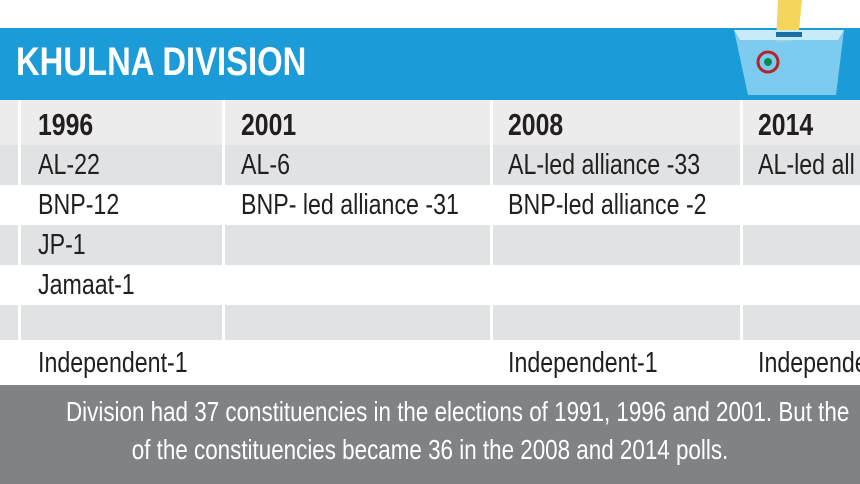  I want to click on ballot-box-icon, so click(789, 47).